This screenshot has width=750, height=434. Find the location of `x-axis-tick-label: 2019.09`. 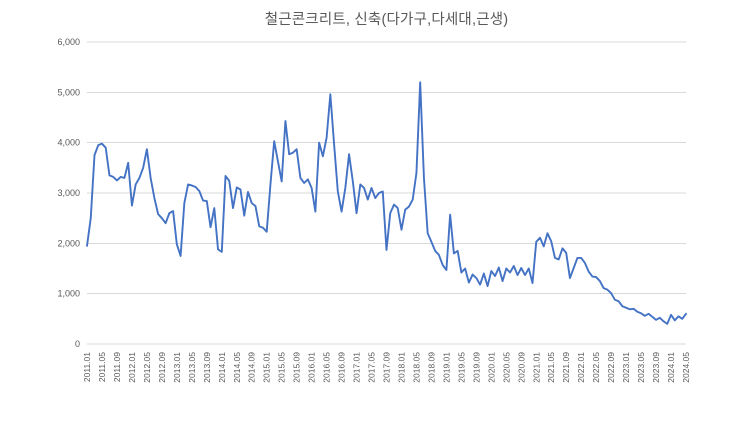

x-axis-tick-label: 2019.09 is located at coordinates (476, 367).